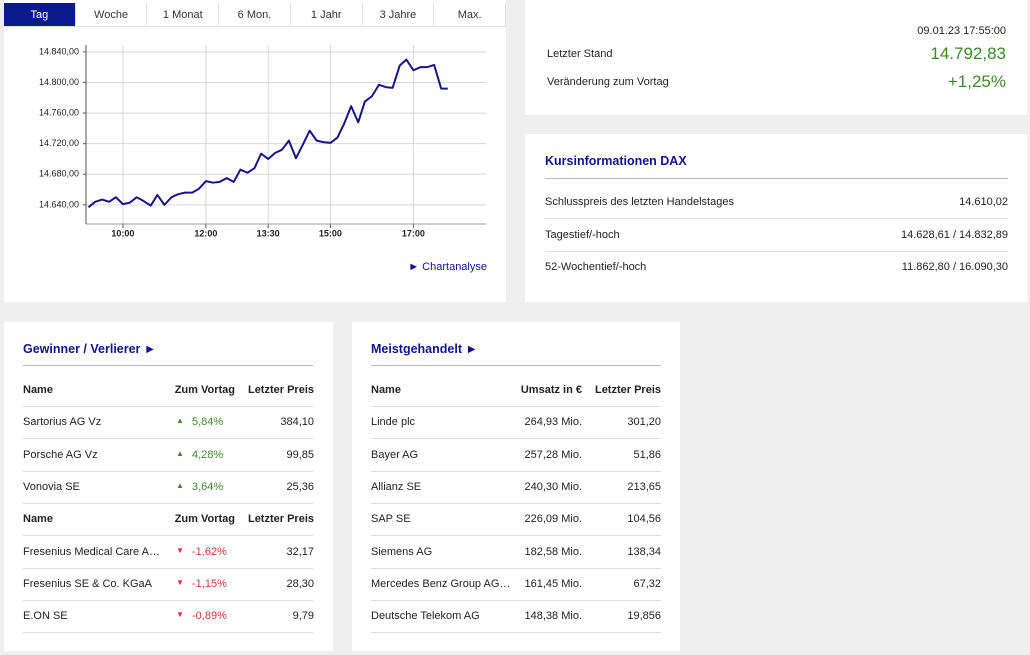  I want to click on x-tick-label: 17:00, so click(413, 233).